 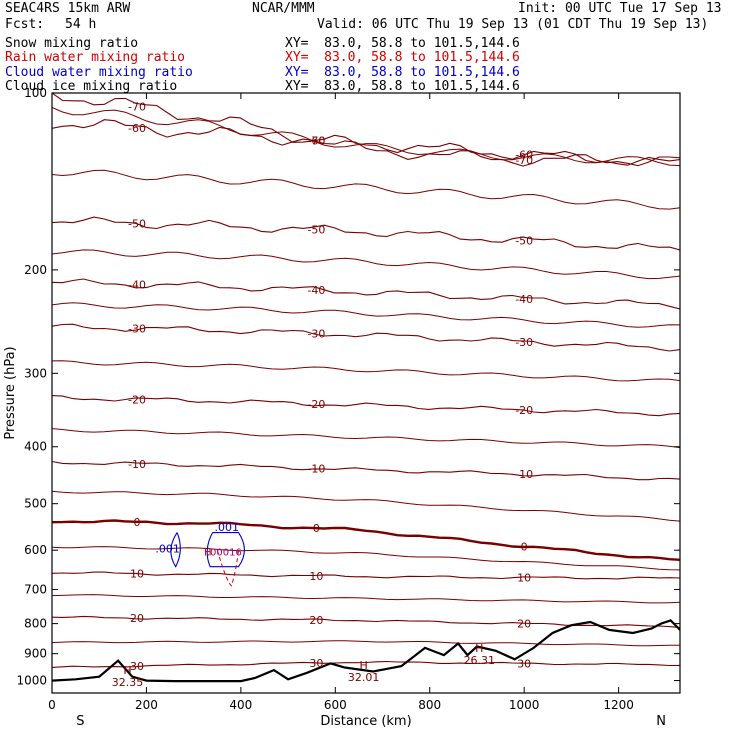 What do you see at coordinates (240, 705) in the screenshot?
I see `x-tick-label: 400` at bounding box center [240, 705].